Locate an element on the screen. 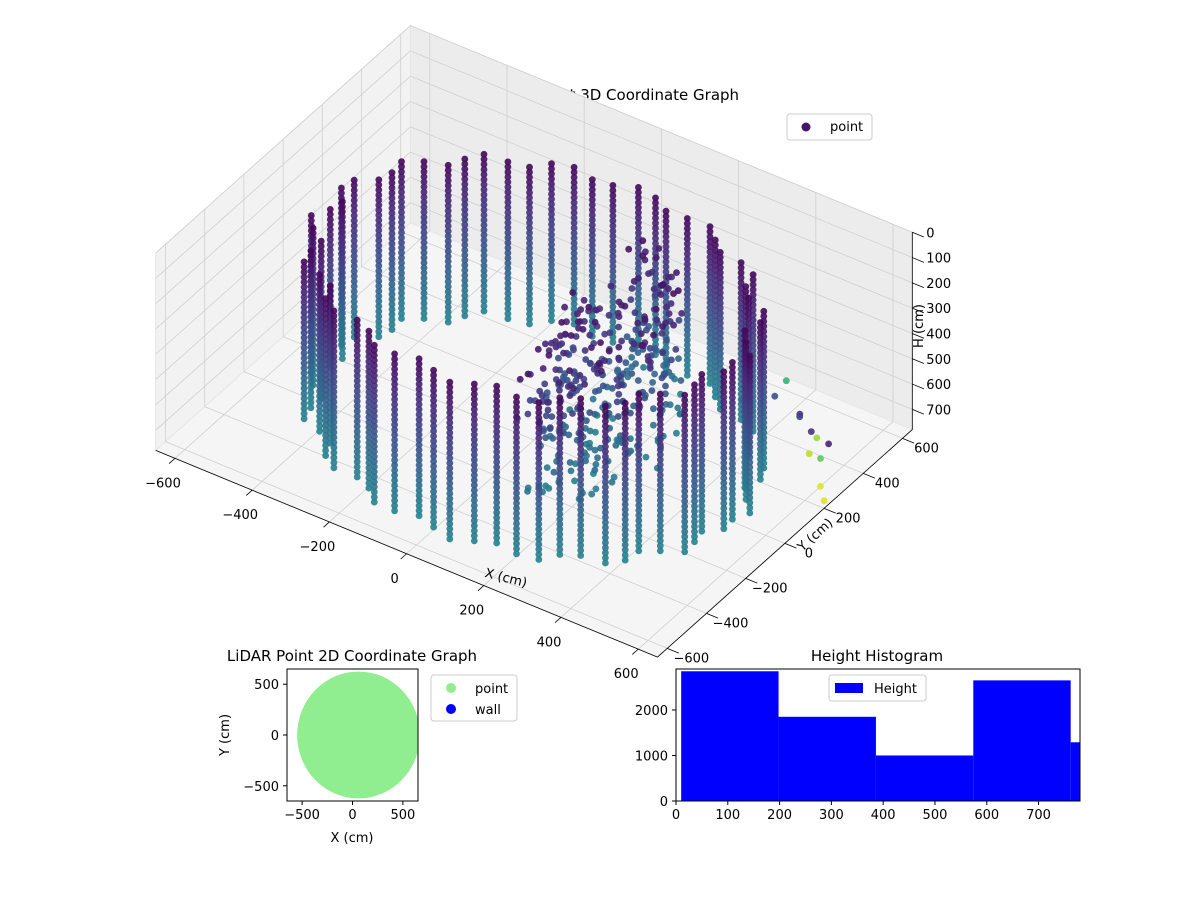 The height and width of the screenshot is (900, 1200). histogram-legend-label: Height is located at coordinates (895, 689).